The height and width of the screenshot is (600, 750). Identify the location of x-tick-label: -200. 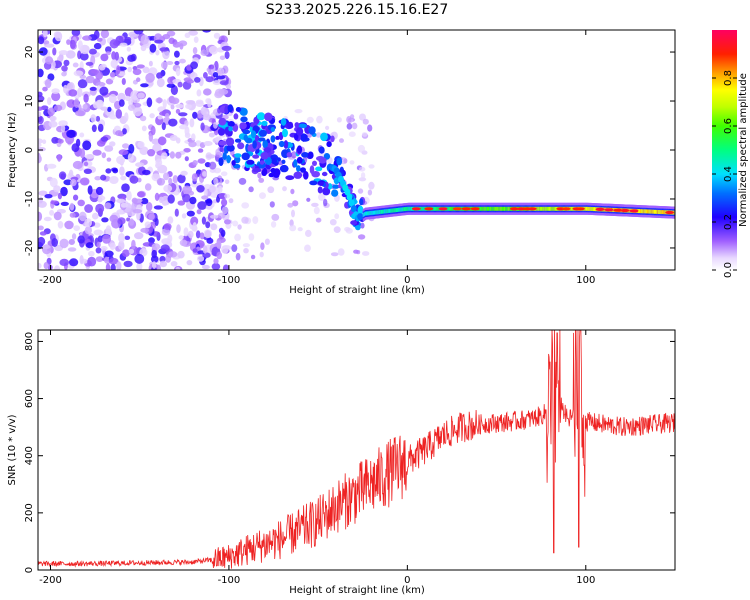
(50, 280).